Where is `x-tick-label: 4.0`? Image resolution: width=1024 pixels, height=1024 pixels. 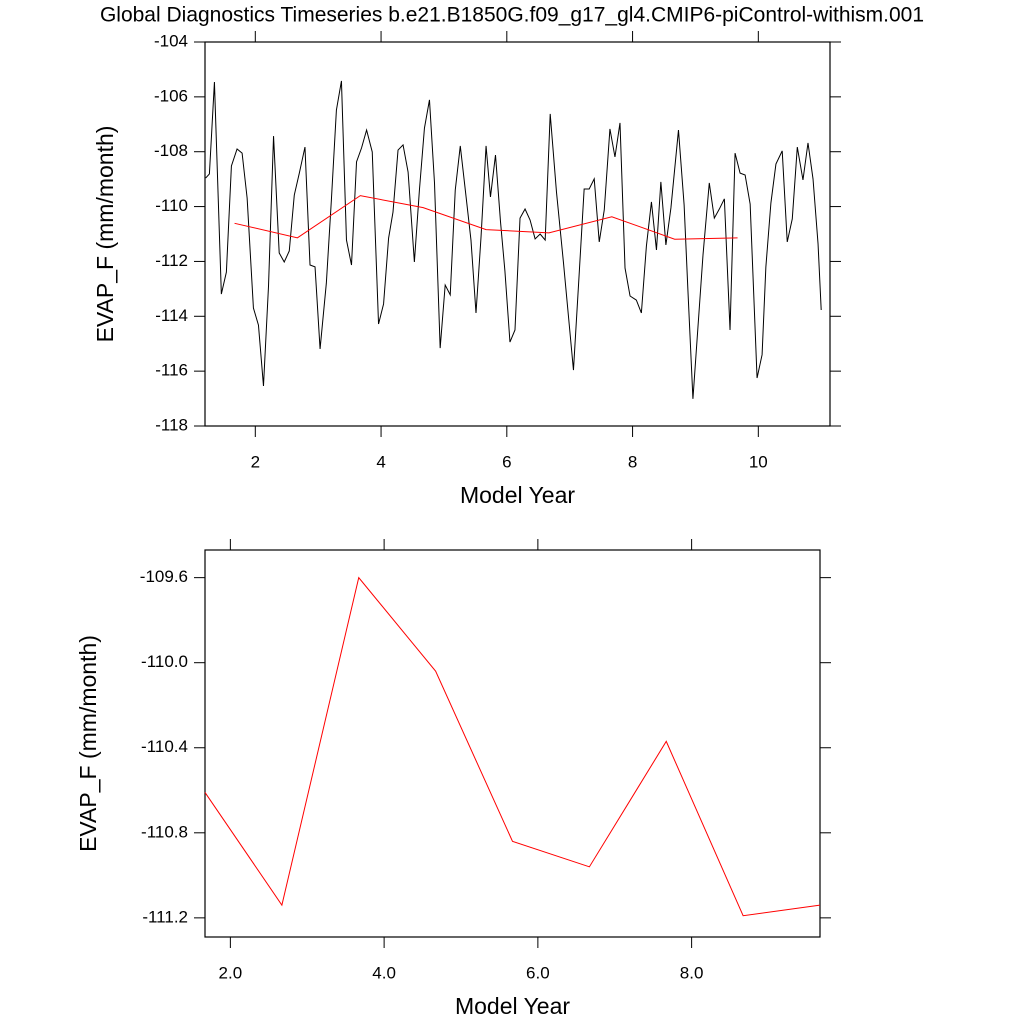
x-tick-label: 4.0 is located at coordinates (384, 972).